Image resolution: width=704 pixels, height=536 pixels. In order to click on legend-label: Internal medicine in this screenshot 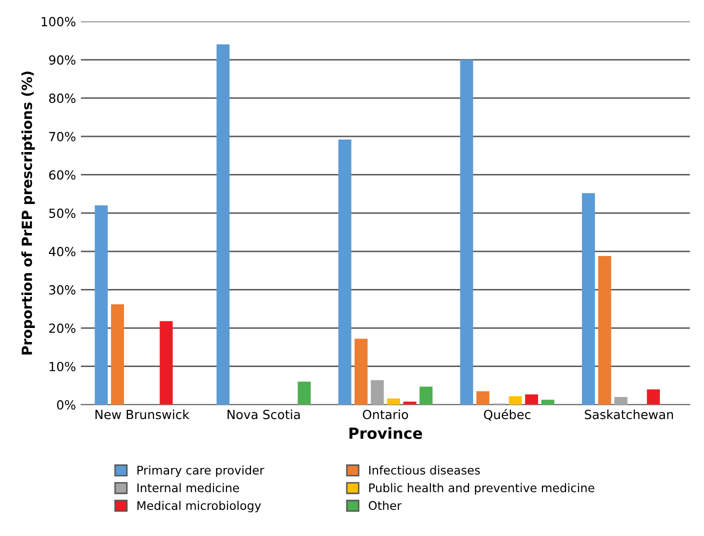, I will do `click(188, 487)`.